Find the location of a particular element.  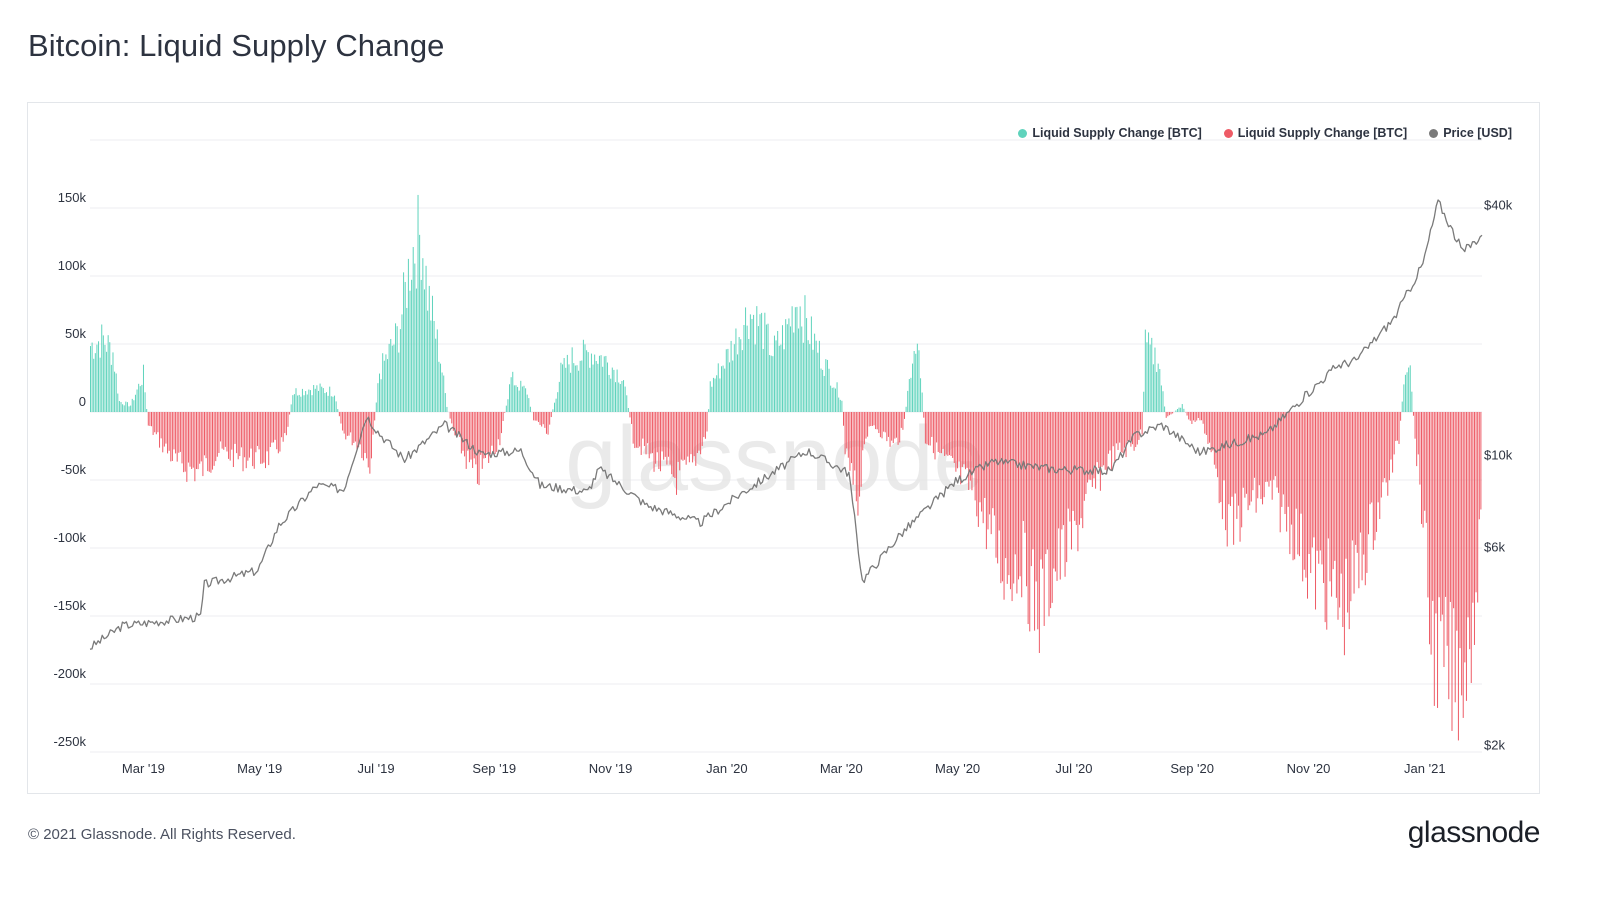

x-tick-label: Sep '19 is located at coordinates (494, 768).